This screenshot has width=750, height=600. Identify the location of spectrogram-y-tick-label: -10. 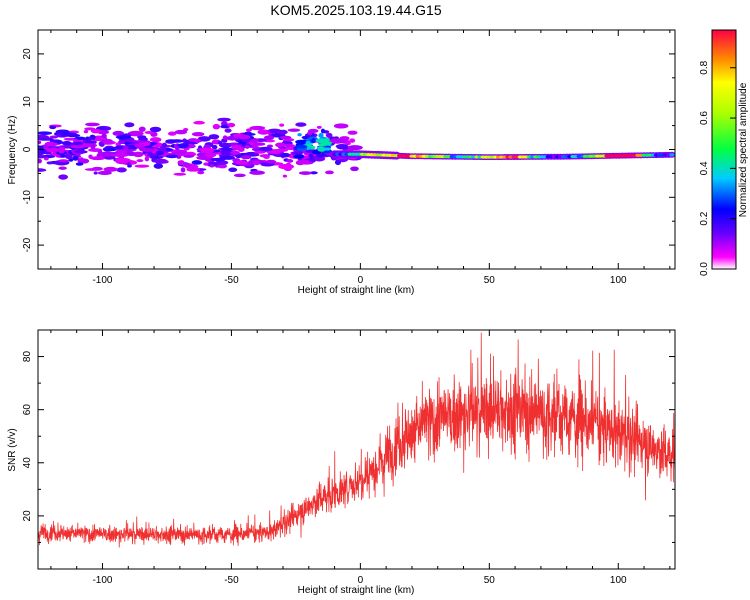
(27, 197).